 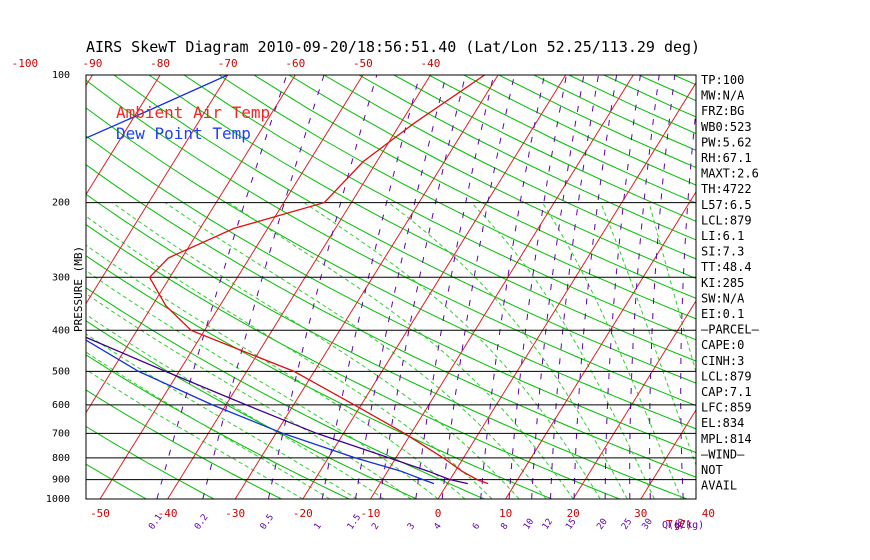 What do you see at coordinates (61, 277) in the screenshot?
I see `pressure-tick-label: 300` at bounding box center [61, 277].